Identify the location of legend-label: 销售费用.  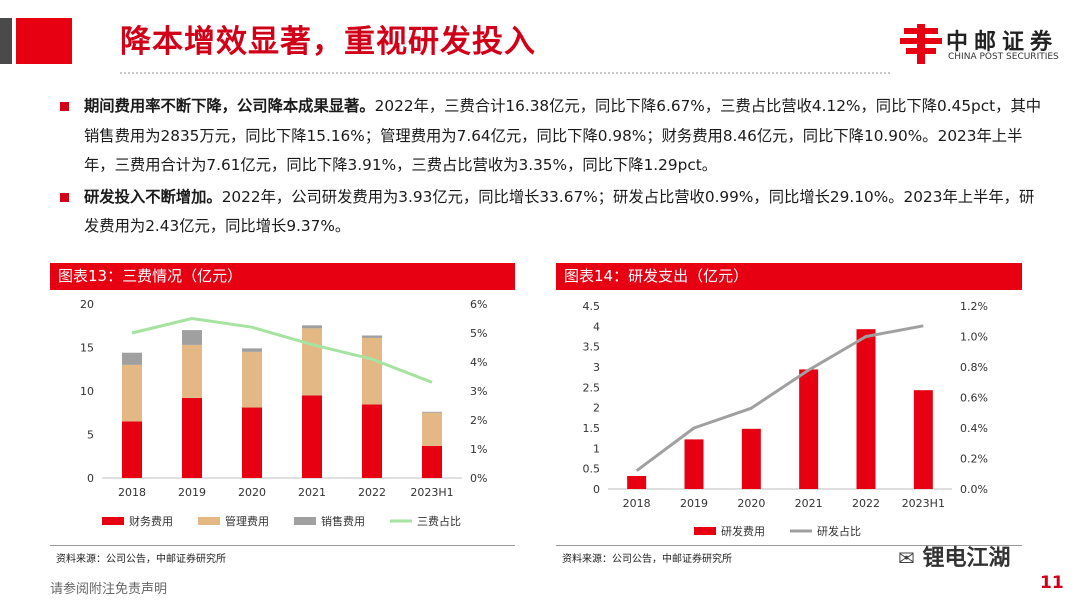
(343, 521).